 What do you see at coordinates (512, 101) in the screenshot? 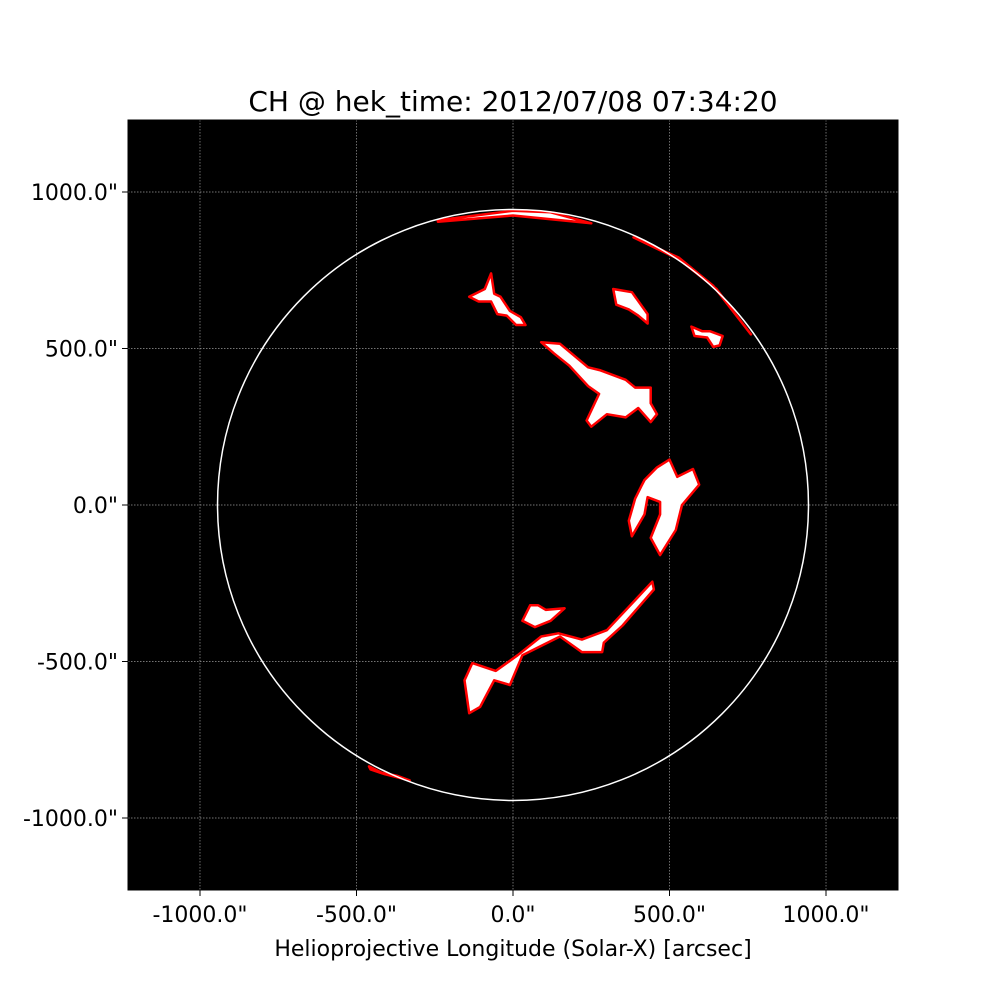
I see `chart-title: CH @ hek_time: 2012/07/08 07:34:20` at bounding box center [512, 101].